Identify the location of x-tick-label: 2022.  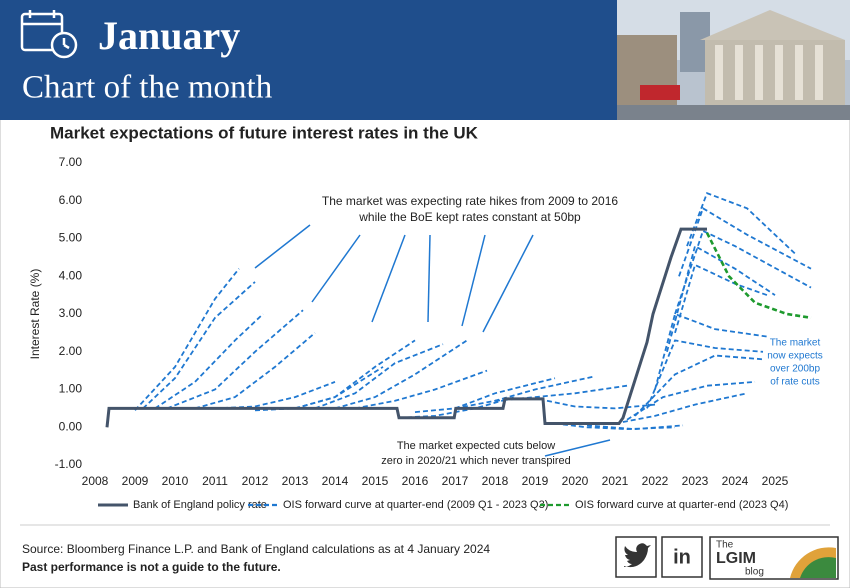
(655, 481).